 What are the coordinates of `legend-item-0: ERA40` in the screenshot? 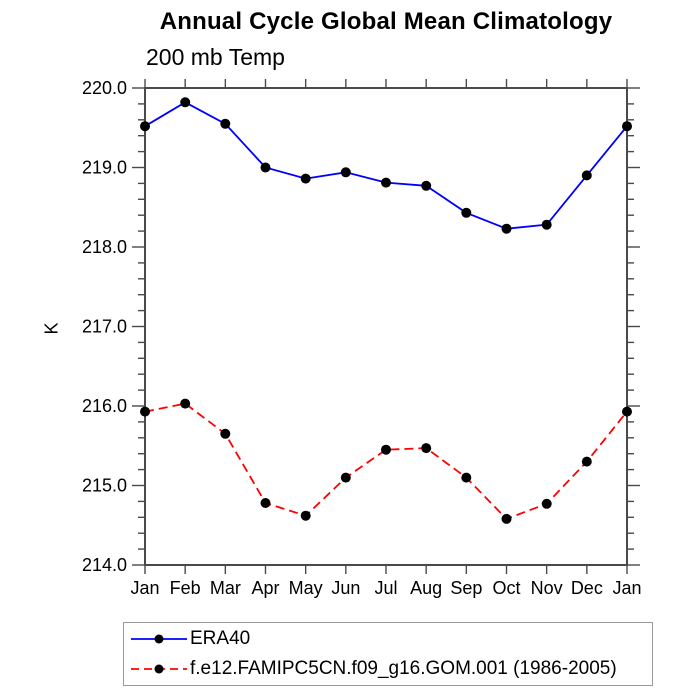 It's located at (391, 639).